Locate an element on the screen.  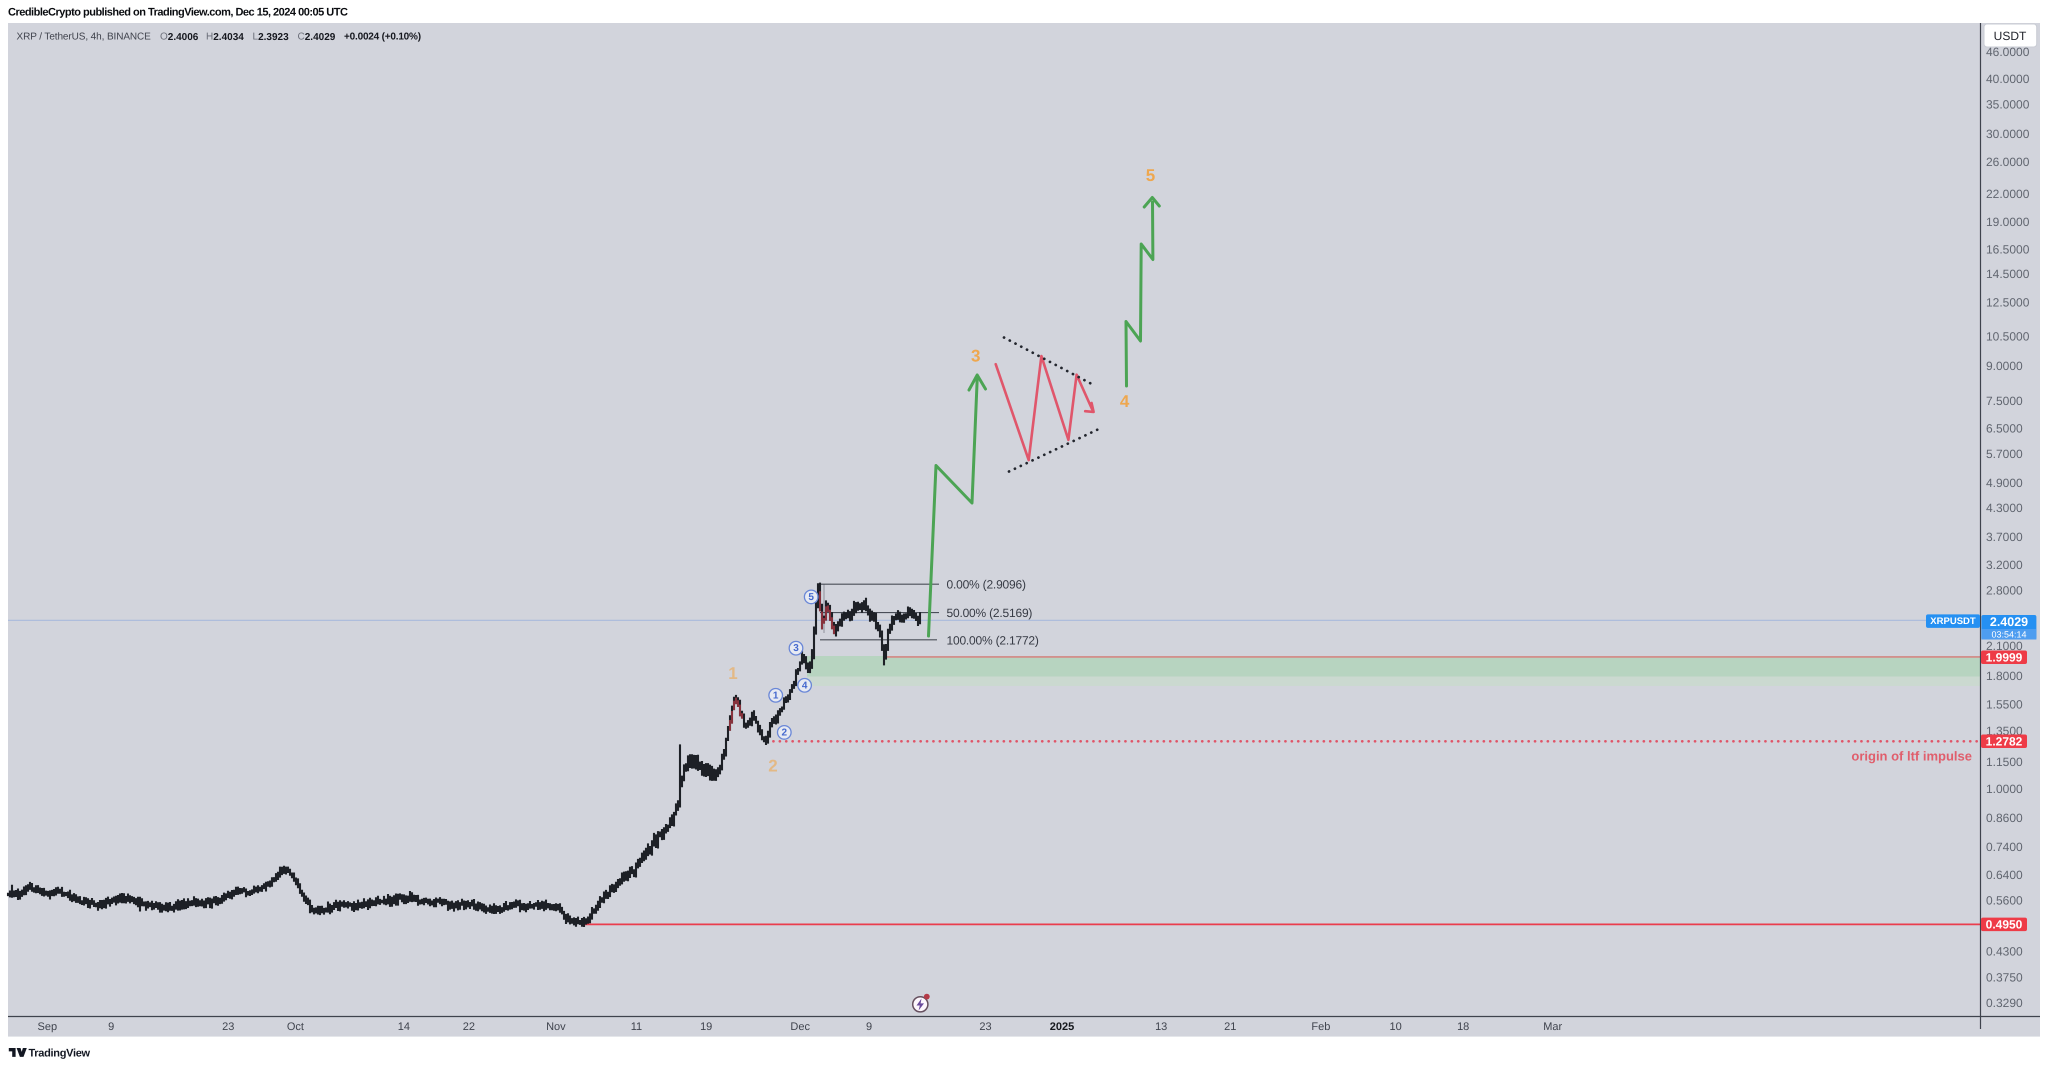
svg-text: 46.0000 is located at coordinates (2008, 52).